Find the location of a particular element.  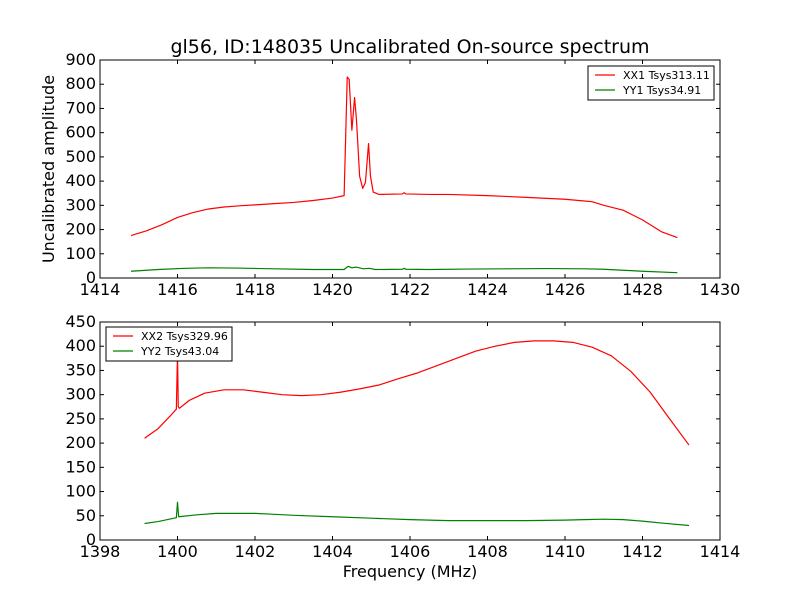

bottom-y-tick-label: 450 is located at coordinates (80, 321).